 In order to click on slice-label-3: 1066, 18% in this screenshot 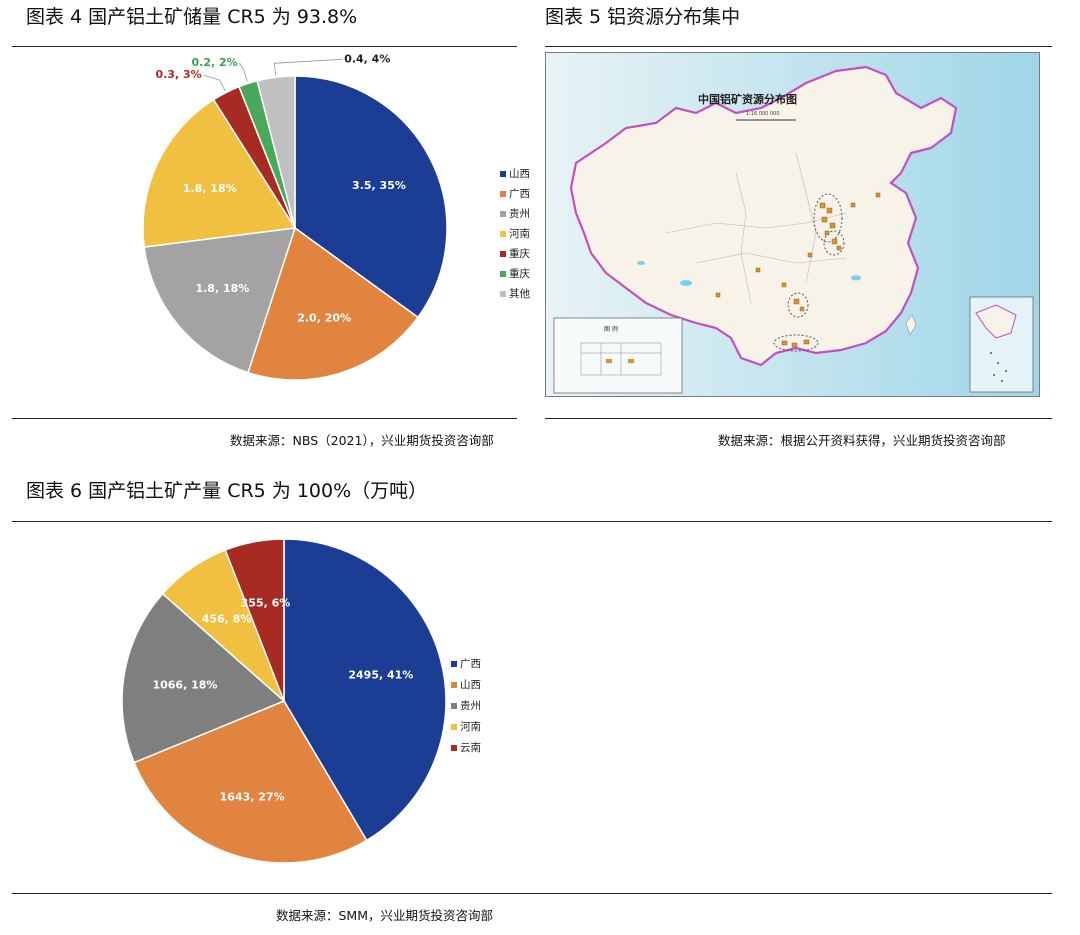, I will do `click(184, 684)`.